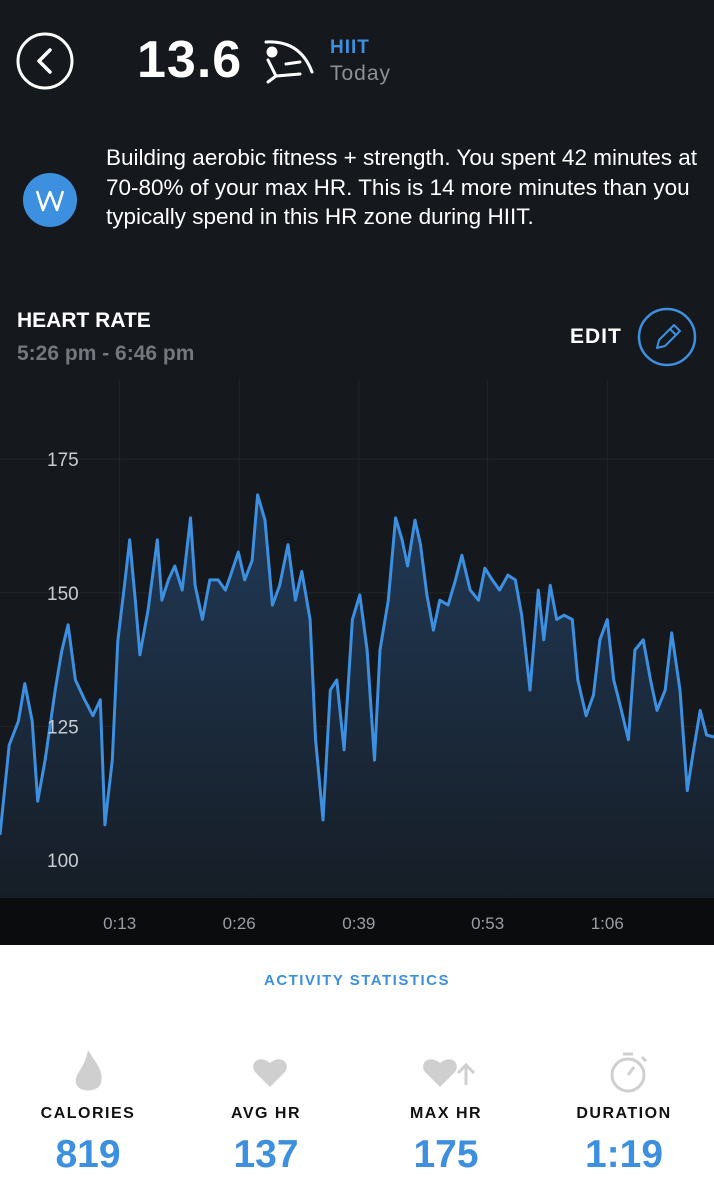  What do you see at coordinates (289, 62) in the screenshot?
I see `activity-icon` at bounding box center [289, 62].